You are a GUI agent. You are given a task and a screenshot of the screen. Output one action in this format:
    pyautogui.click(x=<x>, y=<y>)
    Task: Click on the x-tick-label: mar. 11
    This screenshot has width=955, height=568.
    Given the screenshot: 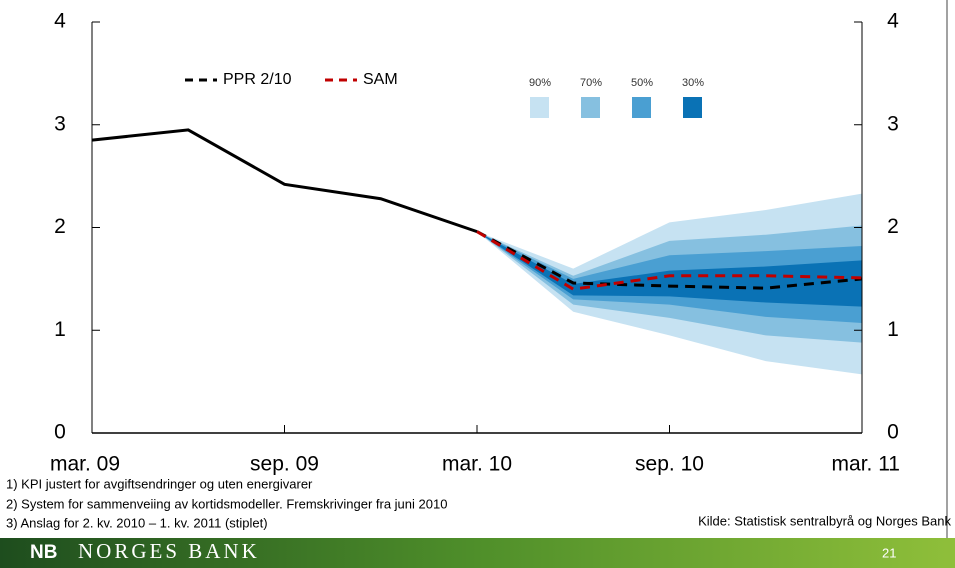 What is the action you would take?
    pyautogui.click(x=866, y=464)
    